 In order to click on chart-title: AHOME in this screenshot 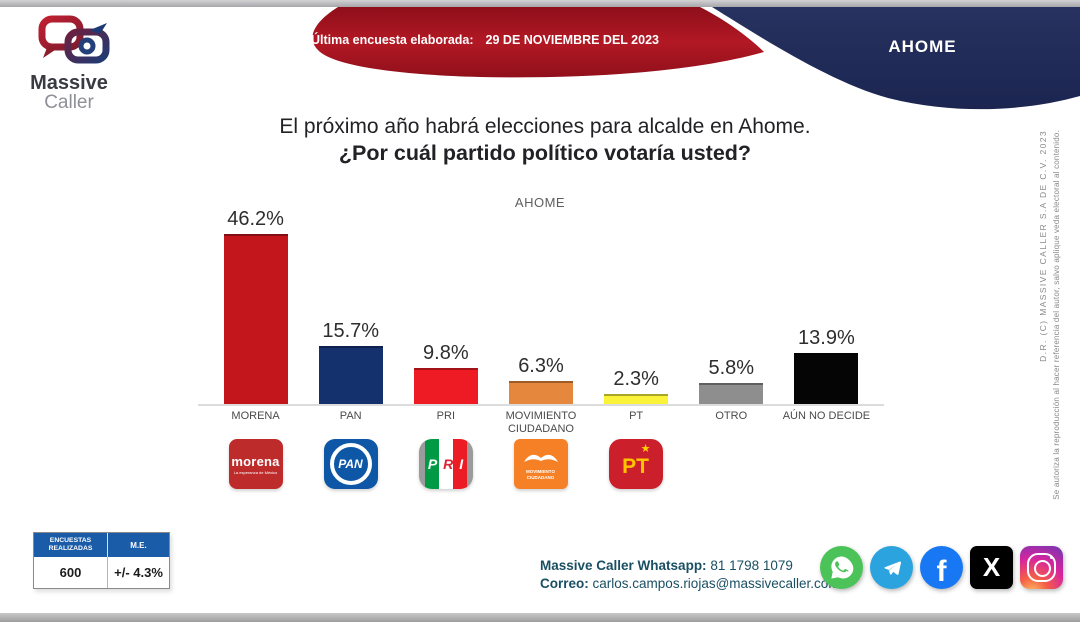, I will do `click(540, 202)`.